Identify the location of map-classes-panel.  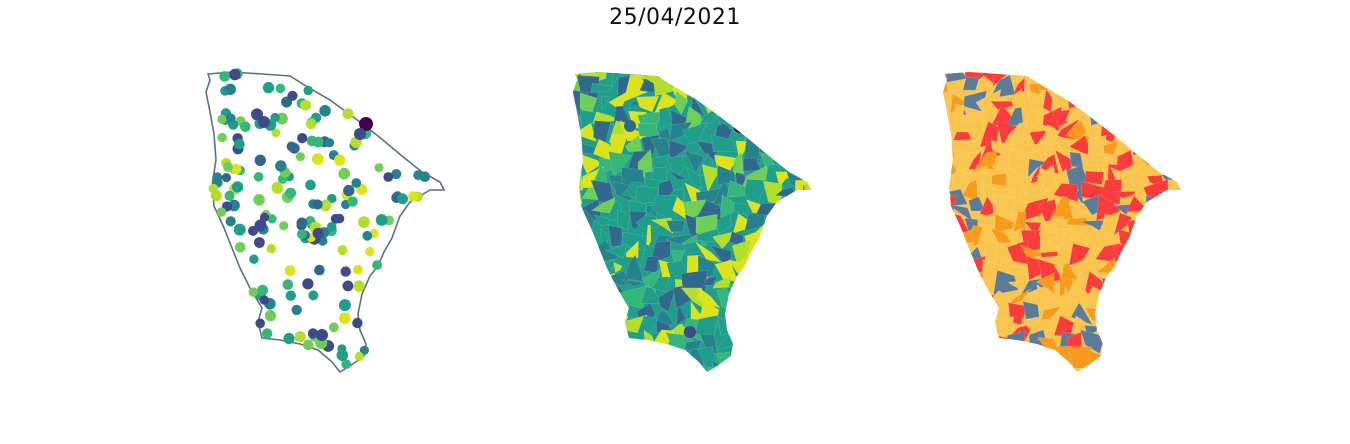
(1062, 222).